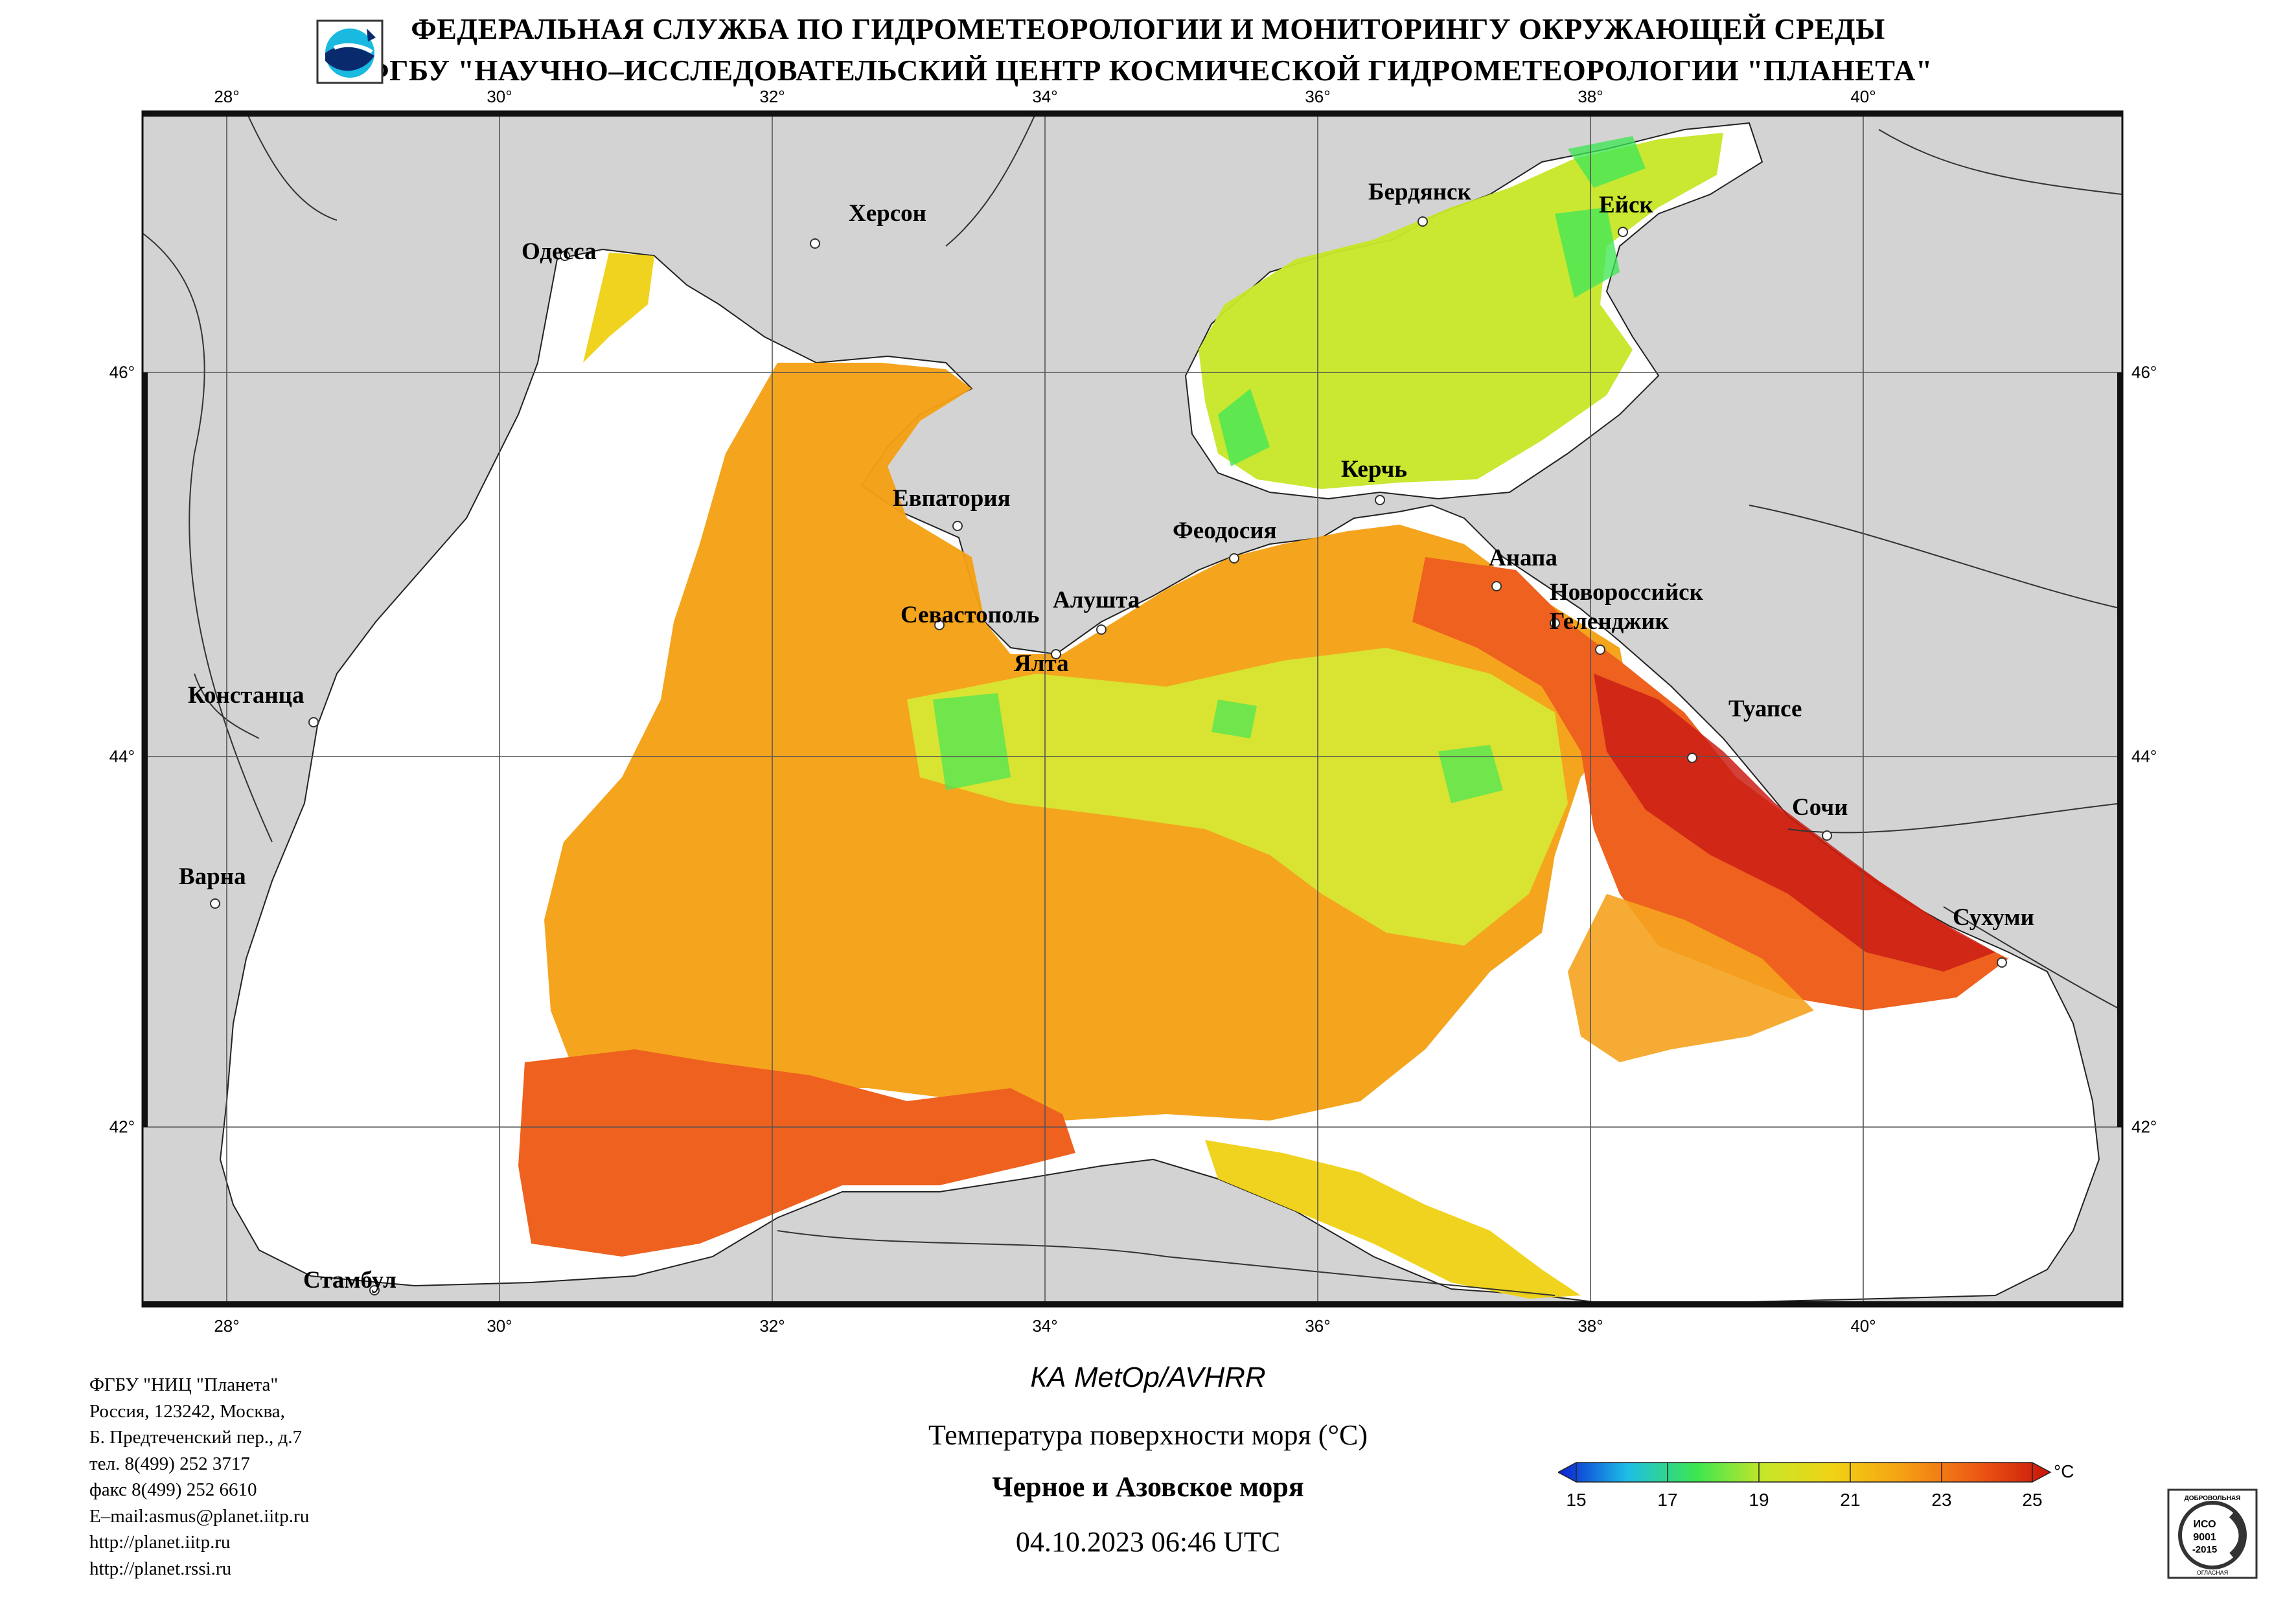 This screenshot has height=1607, width=2296. I want to click on org-line: тел. 8(499) 252 3717, so click(169, 1463).